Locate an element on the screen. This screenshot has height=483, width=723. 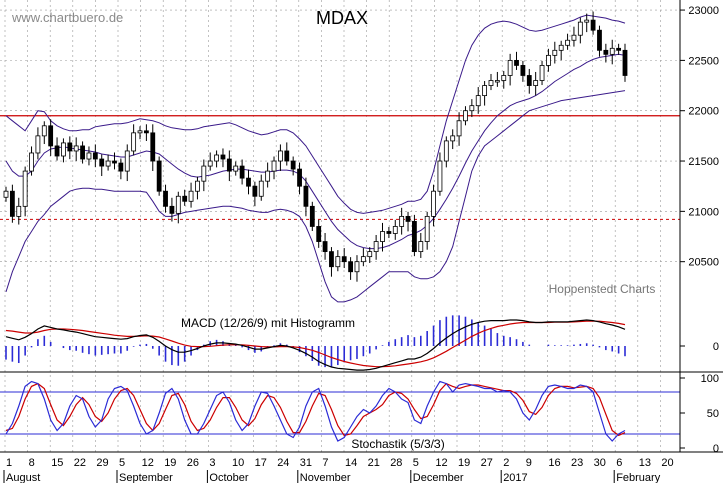
x-tick-label: 14 is located at coordinates (351, 463).